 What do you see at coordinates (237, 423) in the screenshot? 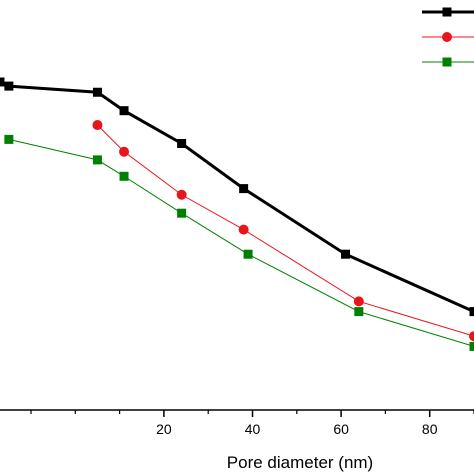
I see `axis-layer: 20 40 60 80` at bounding box center [237, 423].